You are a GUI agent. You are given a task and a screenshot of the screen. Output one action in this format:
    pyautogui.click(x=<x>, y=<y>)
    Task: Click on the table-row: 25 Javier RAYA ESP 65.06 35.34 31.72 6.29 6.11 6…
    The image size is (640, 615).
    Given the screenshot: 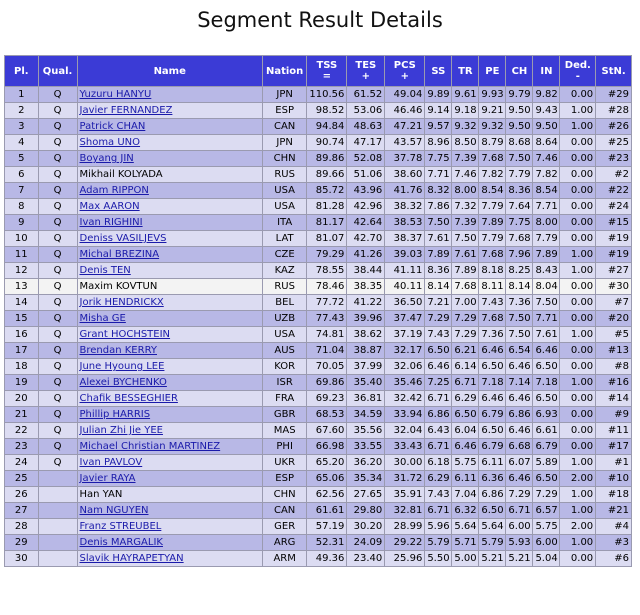 What is the action you would take?
    pyautogui.click(x=318, y=478)
    